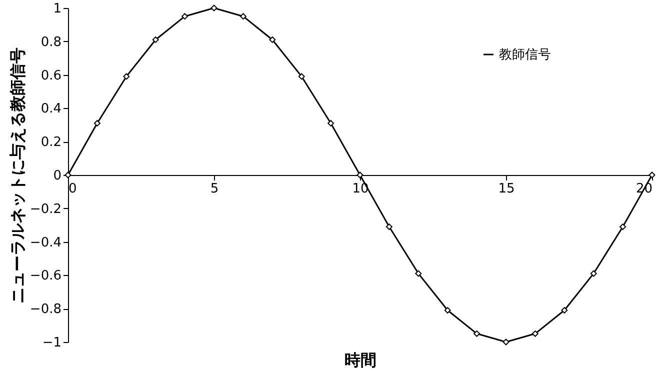 The width and height of the screenshot is (662, 382). Describe the element at coordinates (52, 343) in the screenshot. I see `y-tick-label: −1` at that location.